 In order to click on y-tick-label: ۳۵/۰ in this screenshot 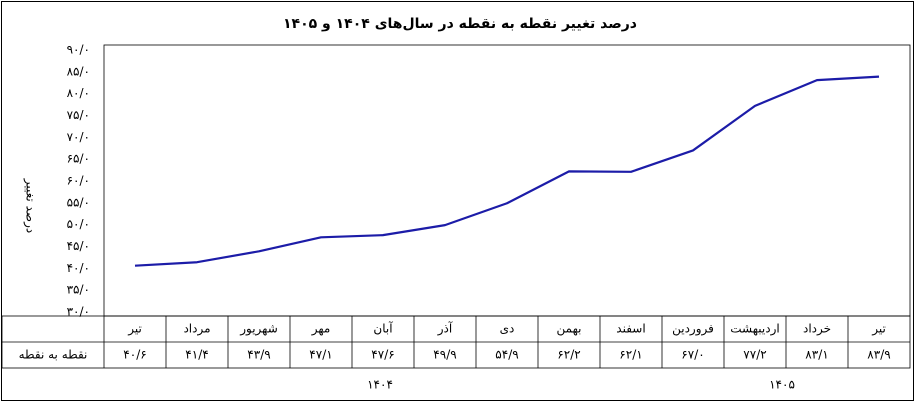, I will do `click(78, 290)`.